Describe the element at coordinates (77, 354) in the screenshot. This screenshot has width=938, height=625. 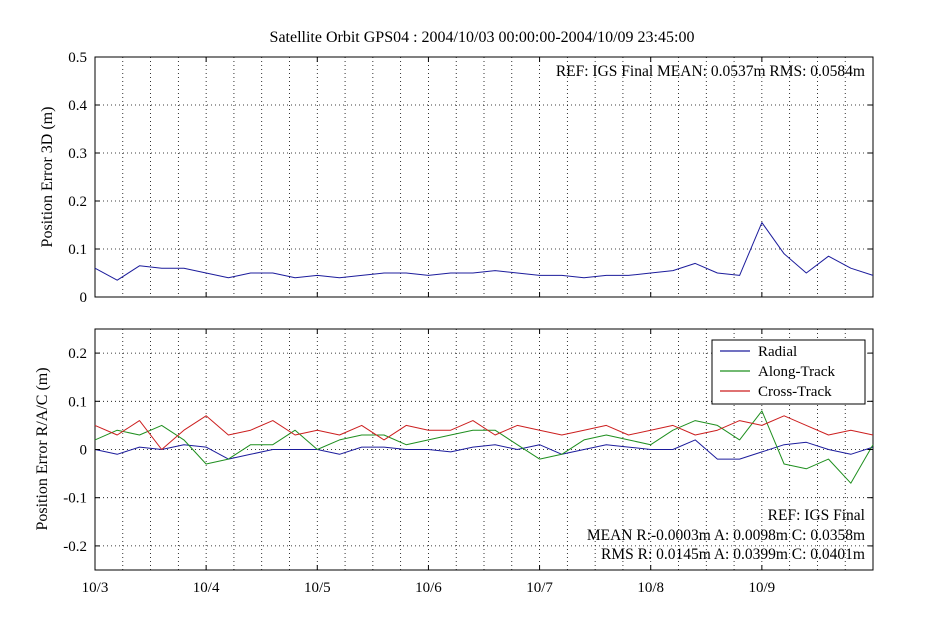
I see `y-tick-label-rac: 0.2` at that location.